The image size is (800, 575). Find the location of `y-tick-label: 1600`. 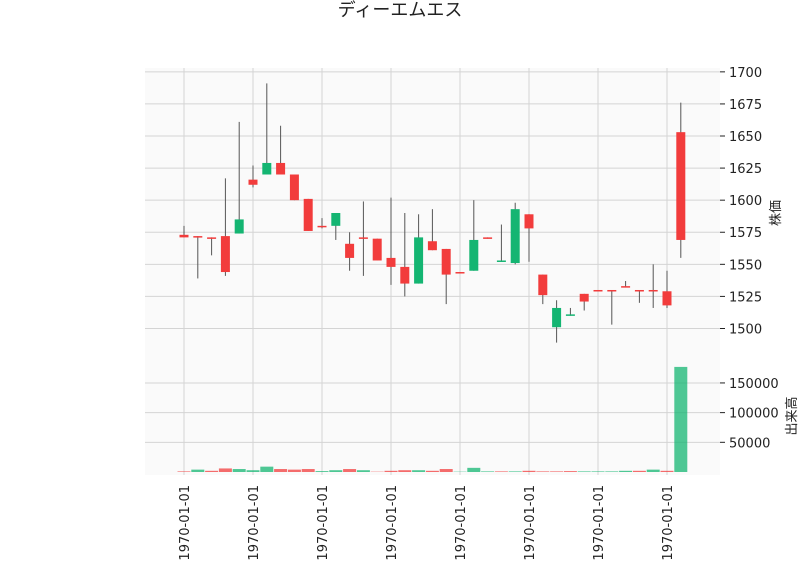

y-tick-label: 1600 is located at coordinates (745, 201).